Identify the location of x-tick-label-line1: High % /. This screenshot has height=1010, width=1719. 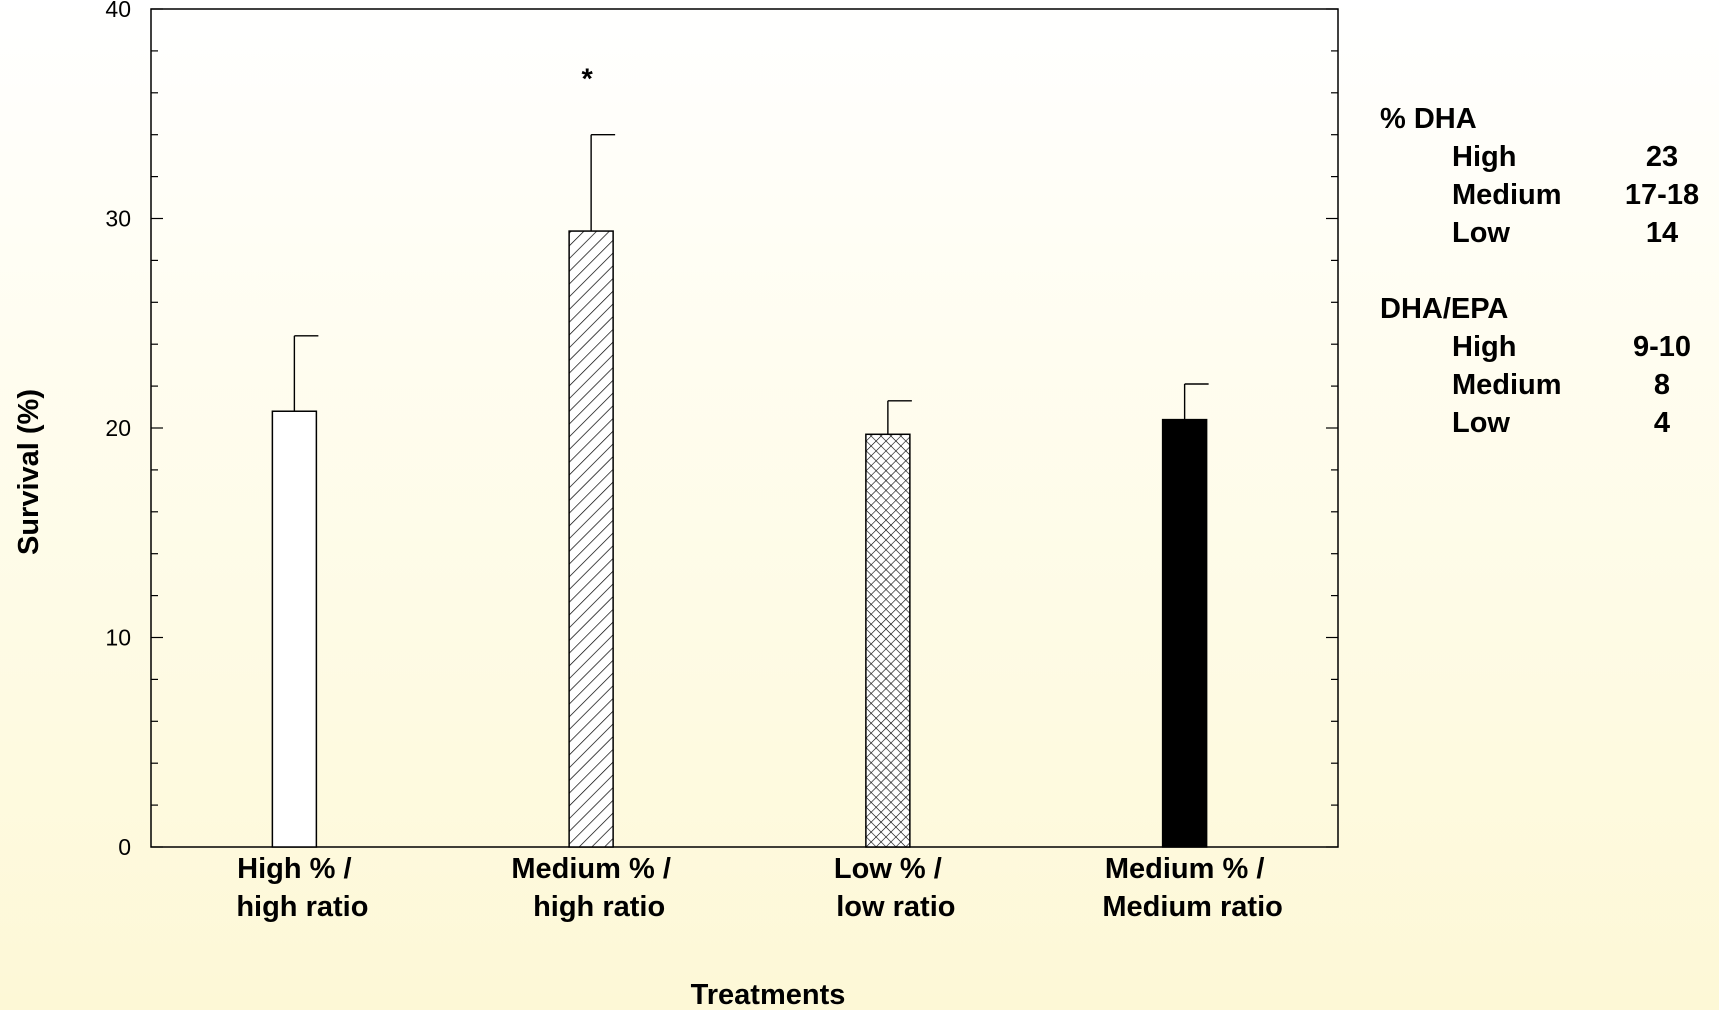
(294, 869).